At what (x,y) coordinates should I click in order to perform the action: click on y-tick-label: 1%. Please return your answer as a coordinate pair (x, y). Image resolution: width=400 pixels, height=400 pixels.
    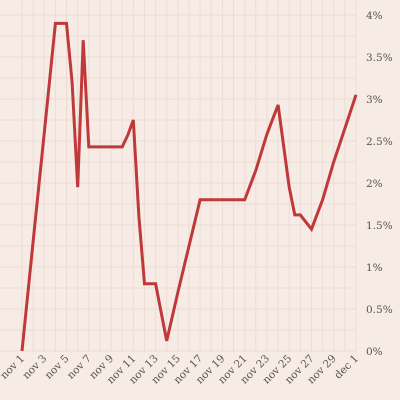
    Looking at the image, I should click on (374, 268).